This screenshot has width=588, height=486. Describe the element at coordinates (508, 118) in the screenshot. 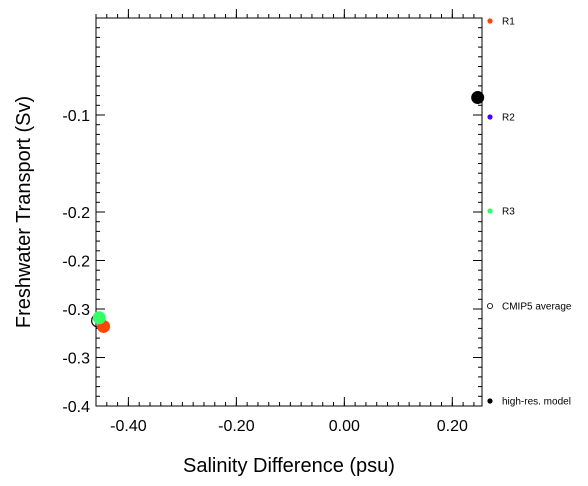

I see `legend-label: R2` at that location.